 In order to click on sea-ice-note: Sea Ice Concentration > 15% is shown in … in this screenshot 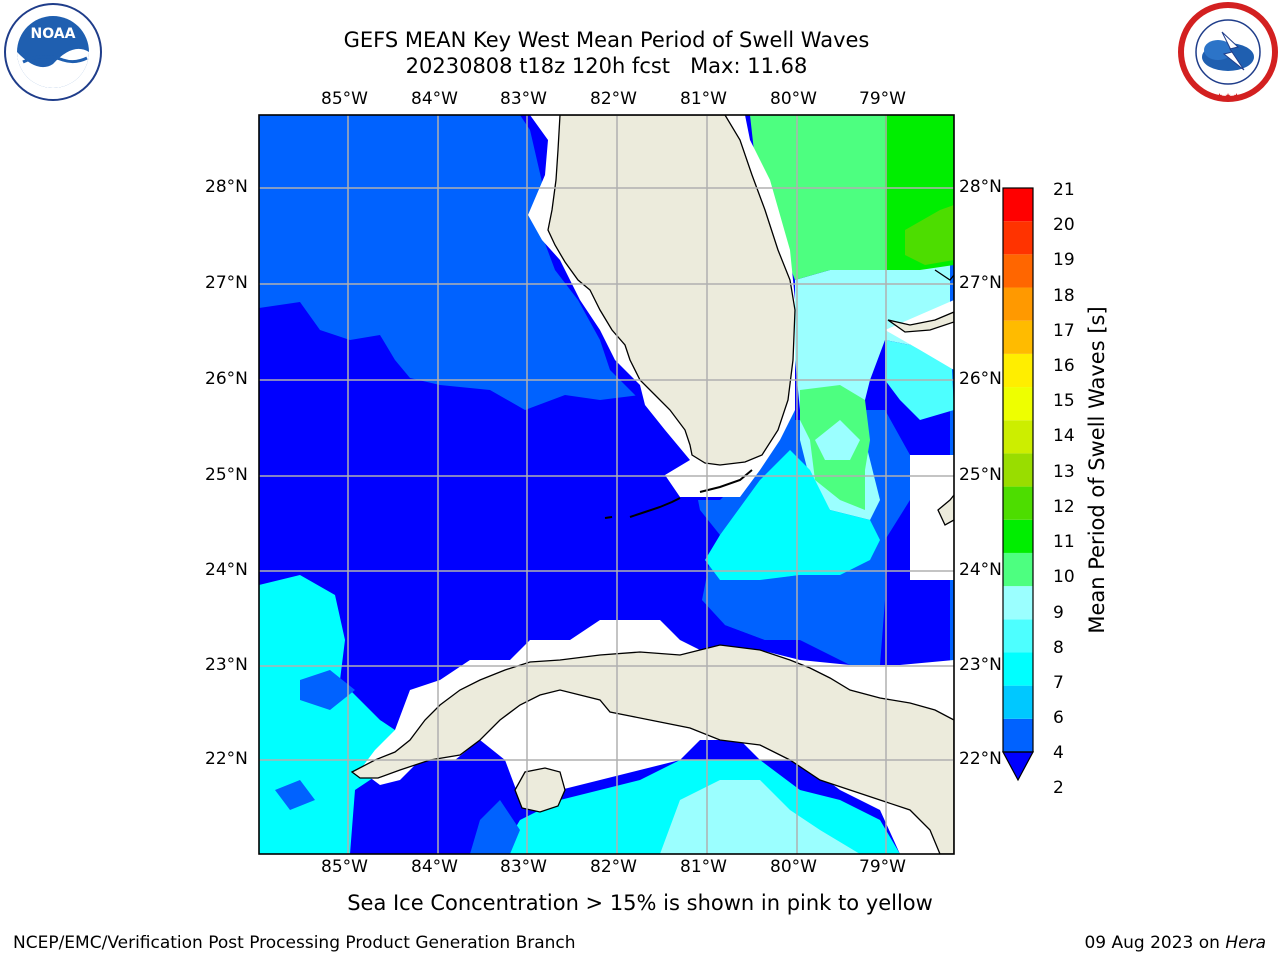, I will do `click(640, 903)`.